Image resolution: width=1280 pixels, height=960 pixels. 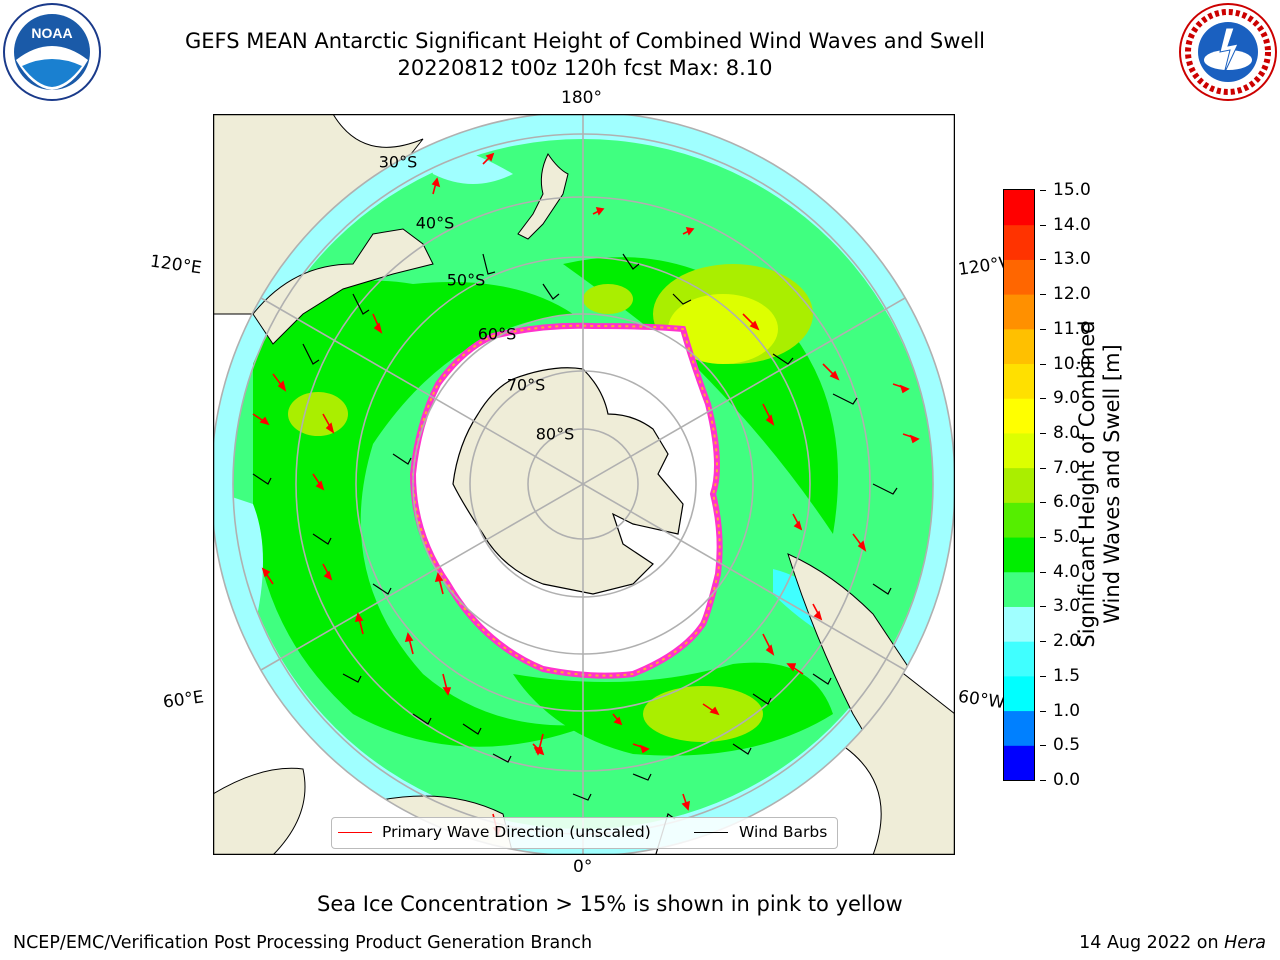 What do you see at coordinates (1072, 363) in the screenshot?
I see `colorbar-tick-label: 10.0` at bounding box center [1072, 363].